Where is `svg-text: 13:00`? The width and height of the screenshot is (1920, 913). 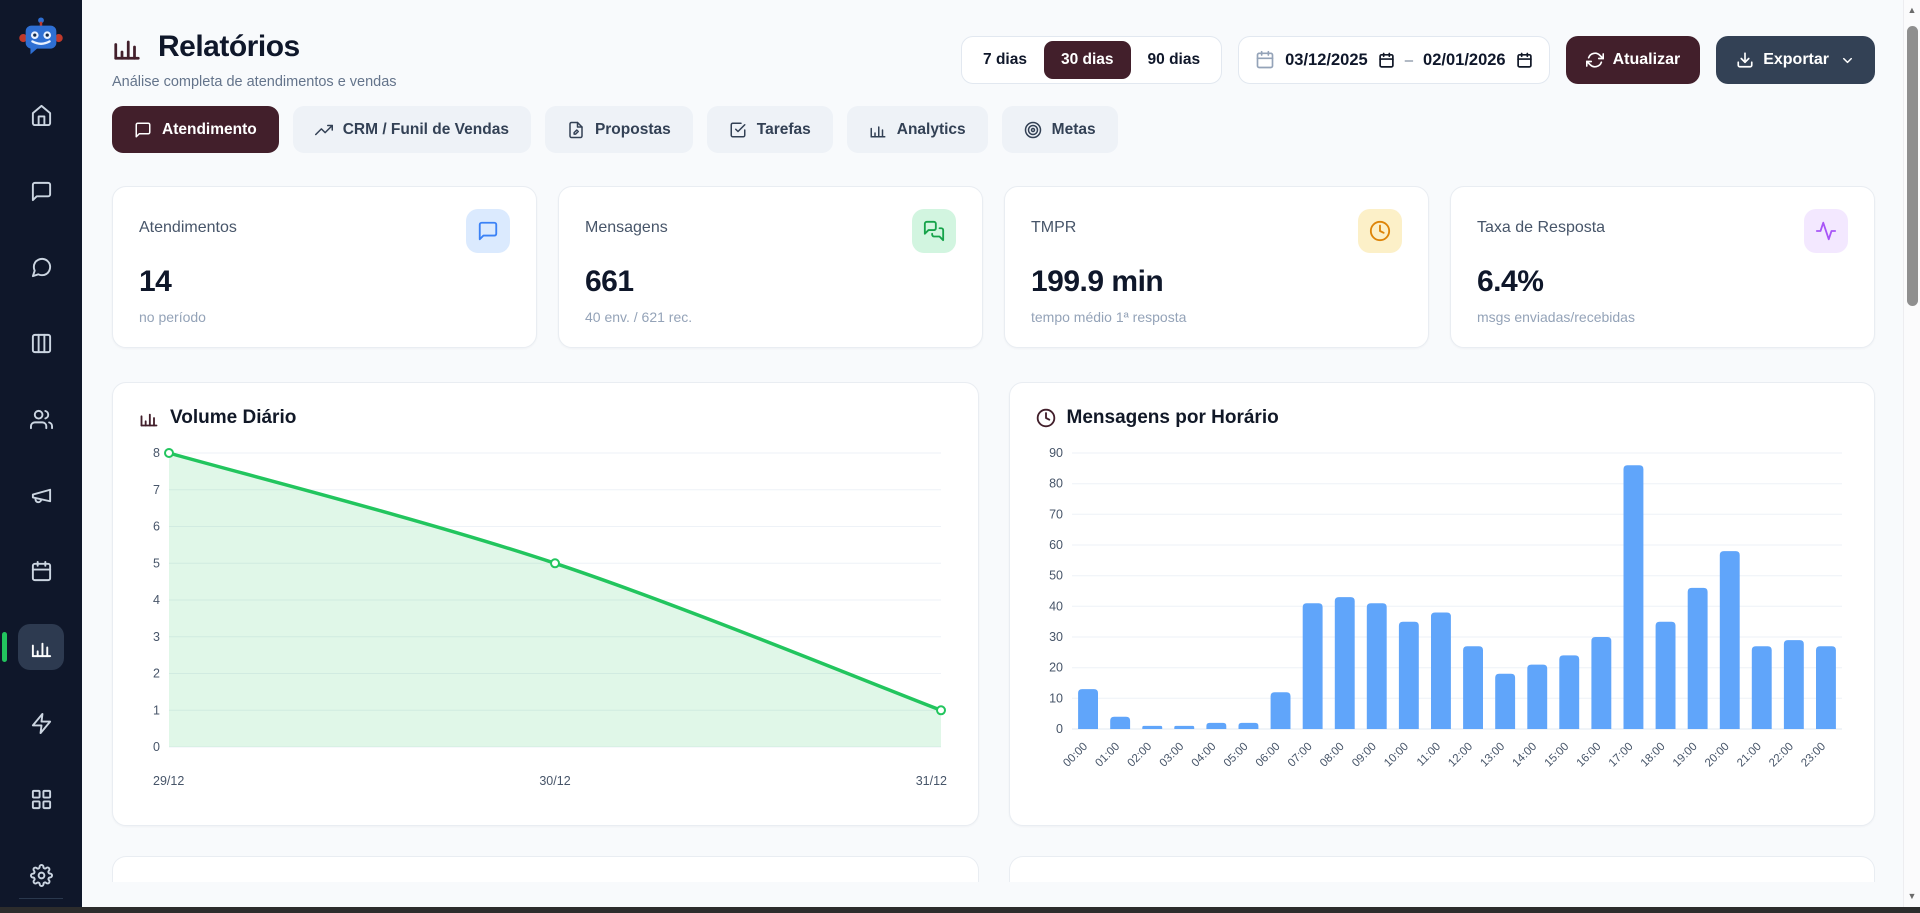 svg-text: 13:00 is located at coordinates (1492, 755).